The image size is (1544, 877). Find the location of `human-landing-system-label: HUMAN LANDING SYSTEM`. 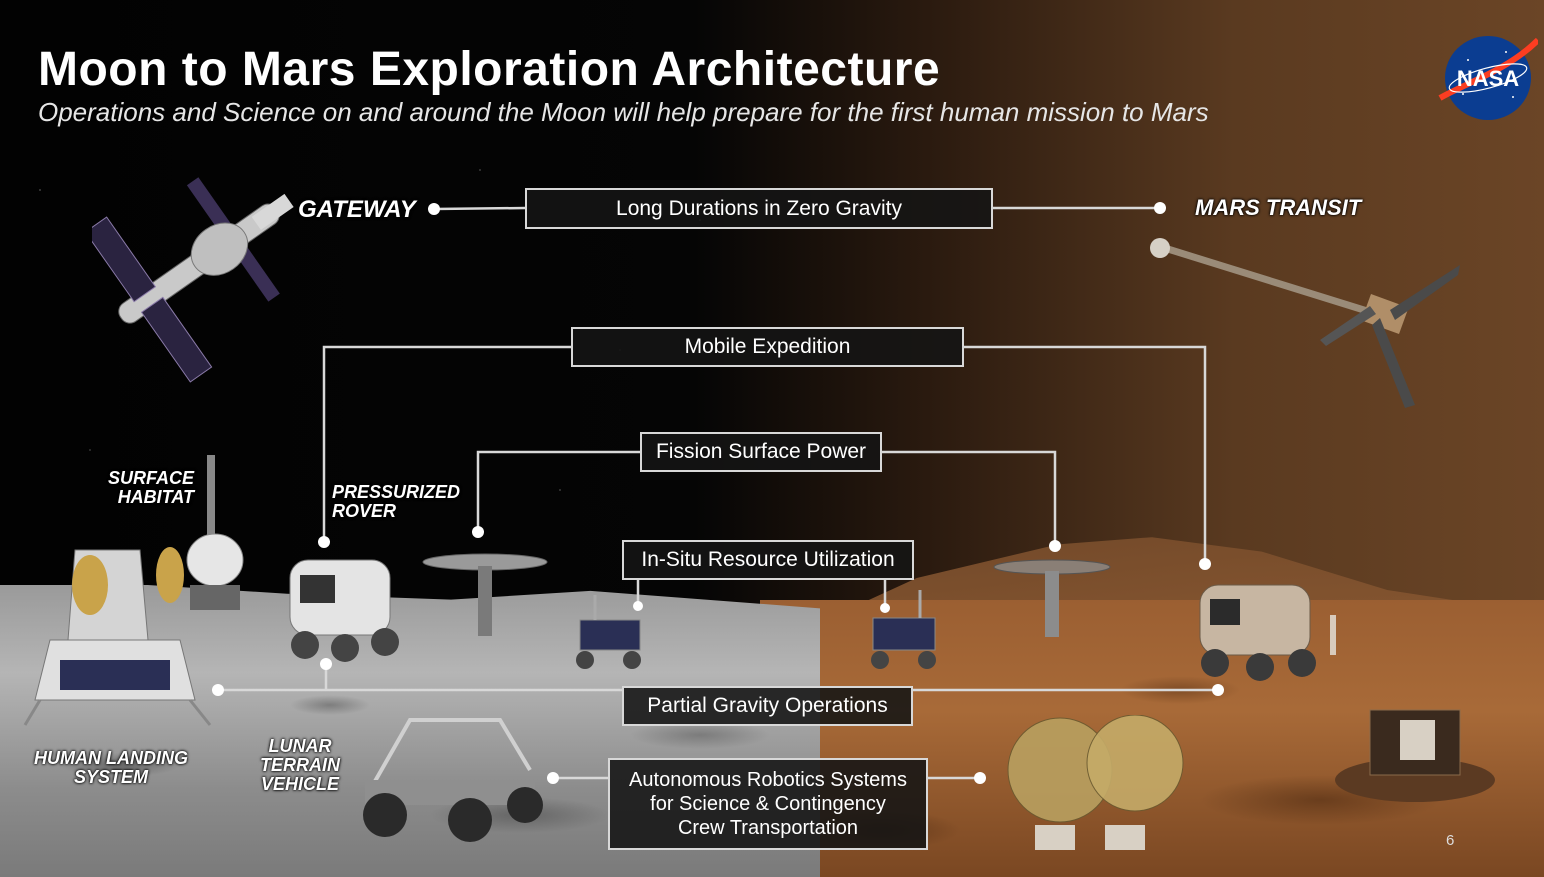

human-landing-system-label: HUMAN LANDING SYSTEM is located at coordinates (111, 768).